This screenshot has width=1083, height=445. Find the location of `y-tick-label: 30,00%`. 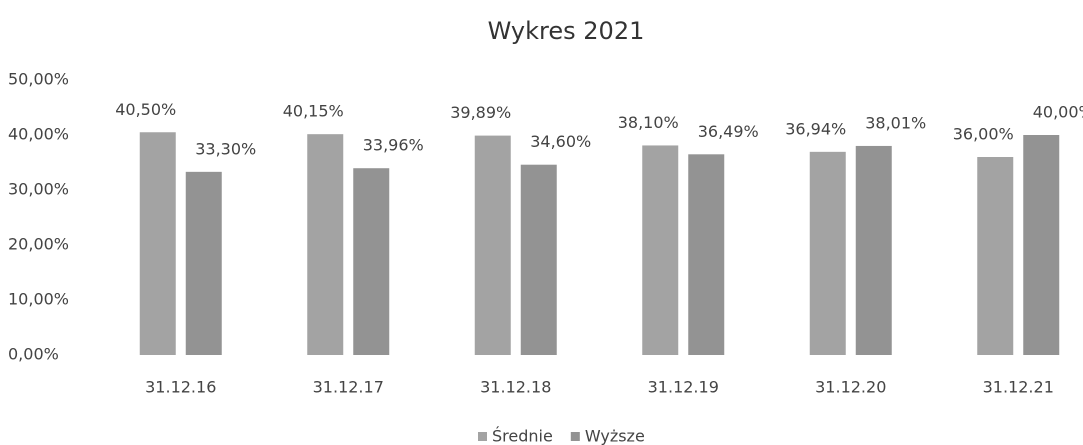

y-tick-label: 30,00% is located at coordinates (38, 189).